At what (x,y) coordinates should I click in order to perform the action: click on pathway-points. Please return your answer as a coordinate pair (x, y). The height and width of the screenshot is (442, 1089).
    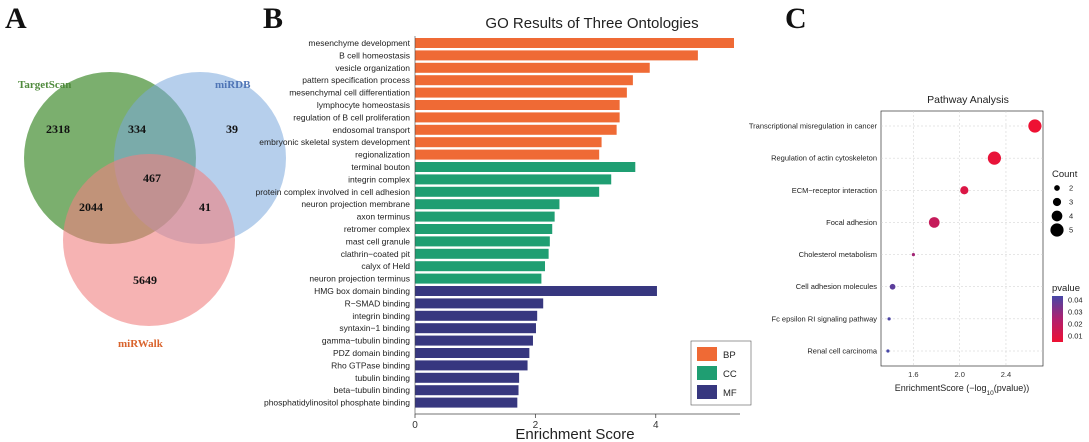
    Looking at the image, I should click on (964, 236).